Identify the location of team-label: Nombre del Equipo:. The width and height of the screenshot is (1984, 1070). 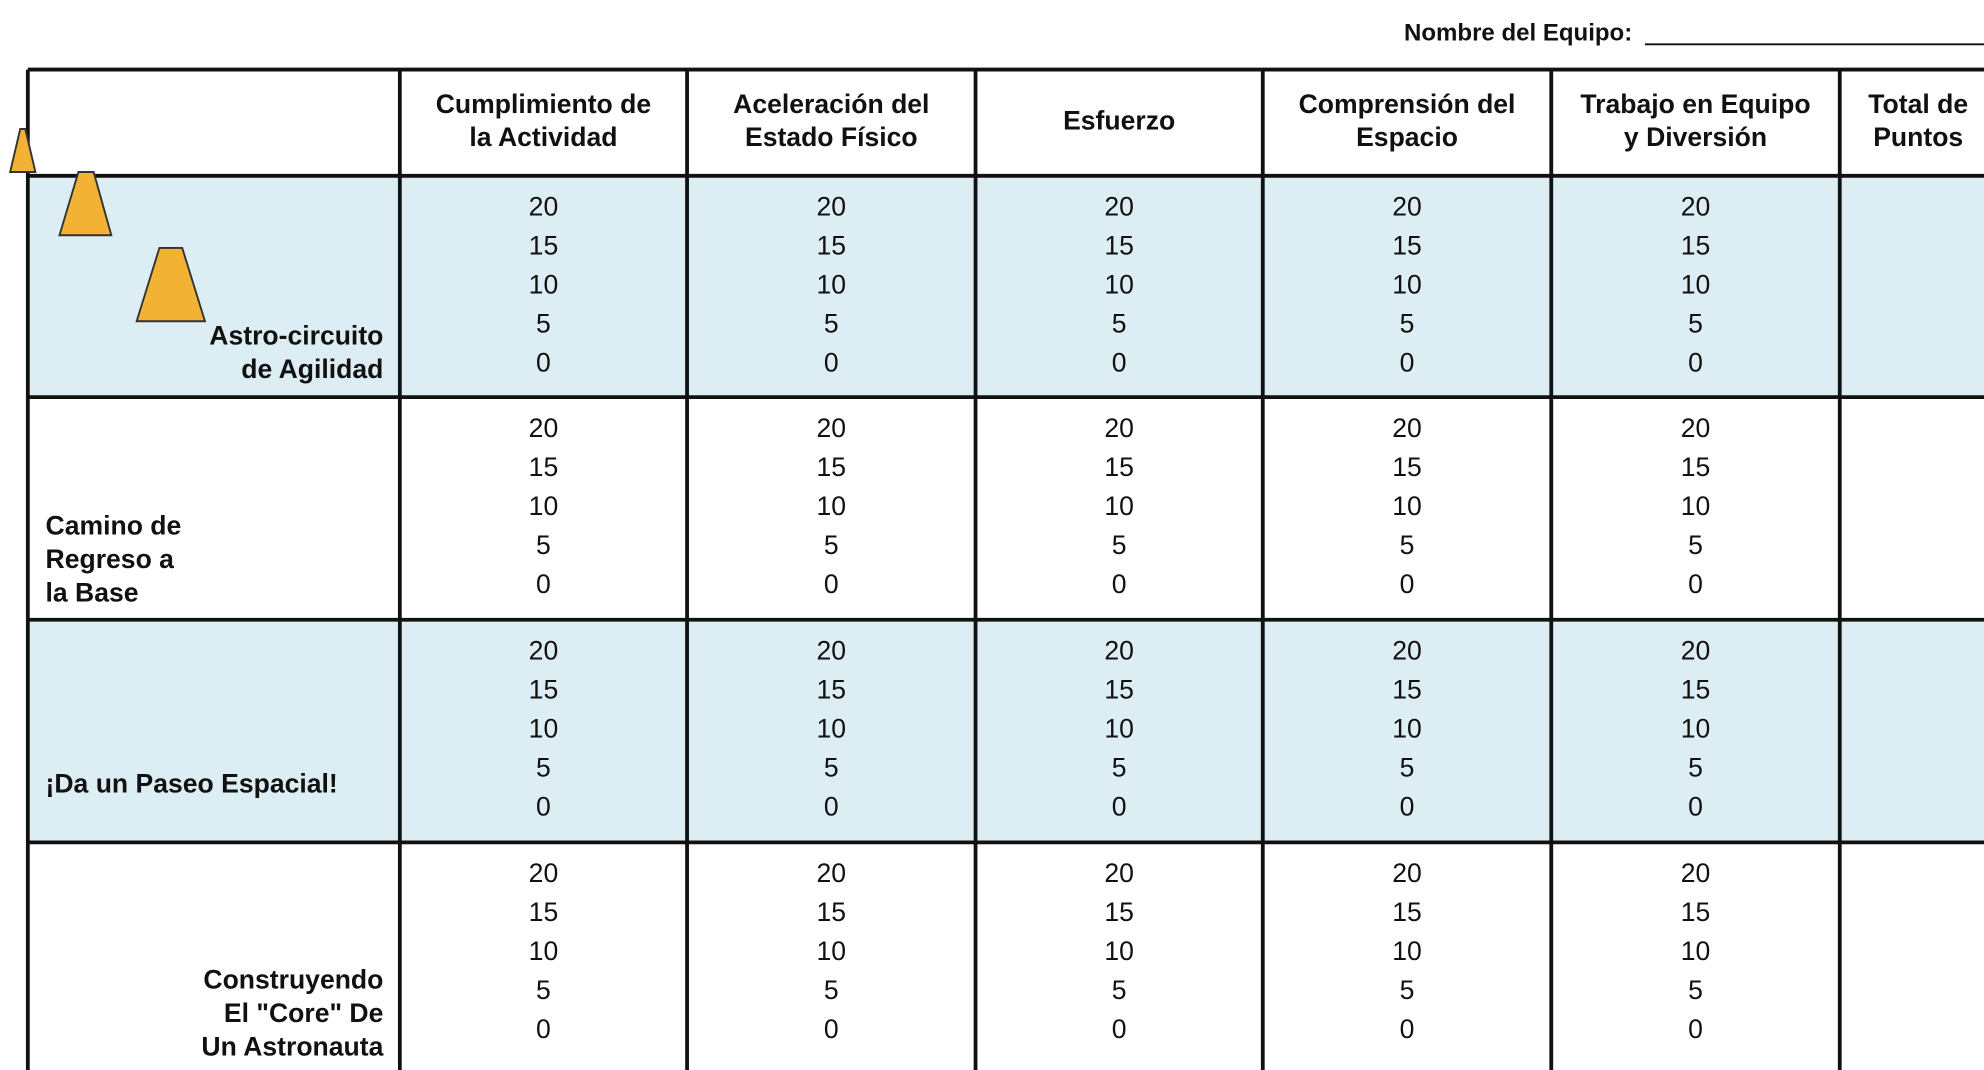
(1518, 32).